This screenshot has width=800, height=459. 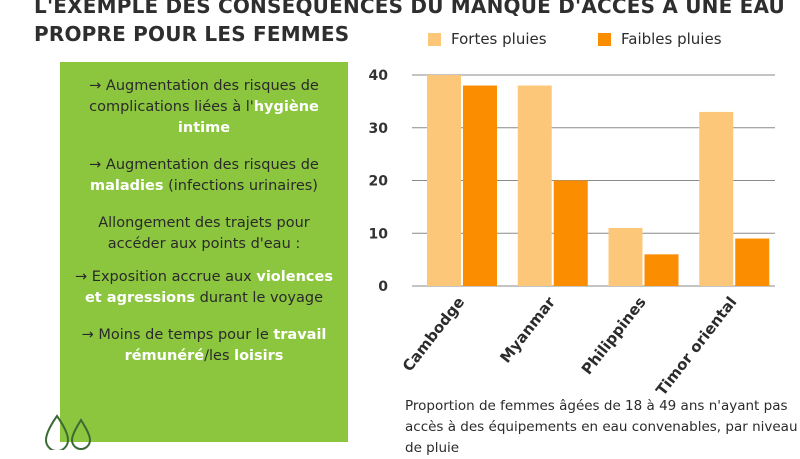 What do you see at coordinates (379, 129) in the screenshot?
I see `y-tick-label: 30` at bounding box center [379, 129].